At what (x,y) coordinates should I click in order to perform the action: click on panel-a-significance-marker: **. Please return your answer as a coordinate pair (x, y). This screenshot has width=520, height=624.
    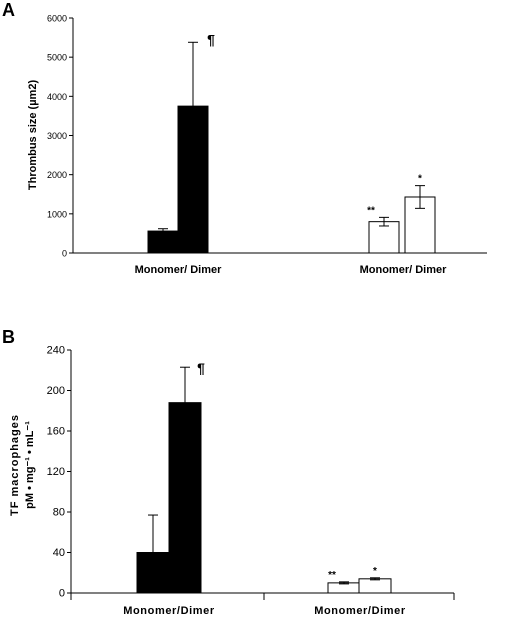
    Looking at the image, I should click on (371, 210).